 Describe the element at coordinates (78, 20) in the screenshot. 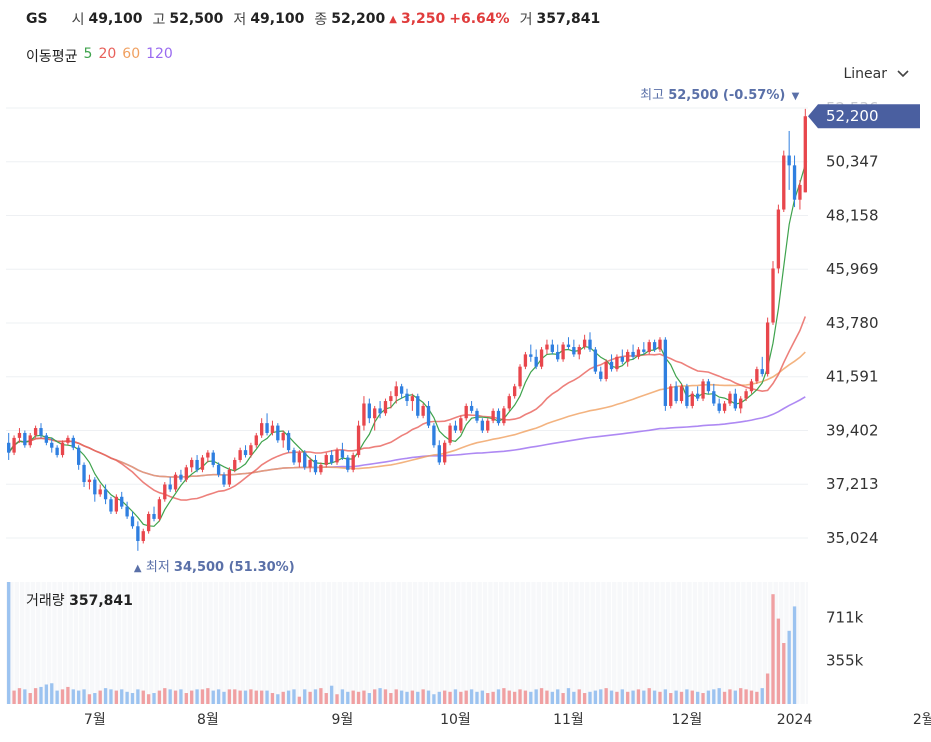

I see `open-label: 시` at that location.